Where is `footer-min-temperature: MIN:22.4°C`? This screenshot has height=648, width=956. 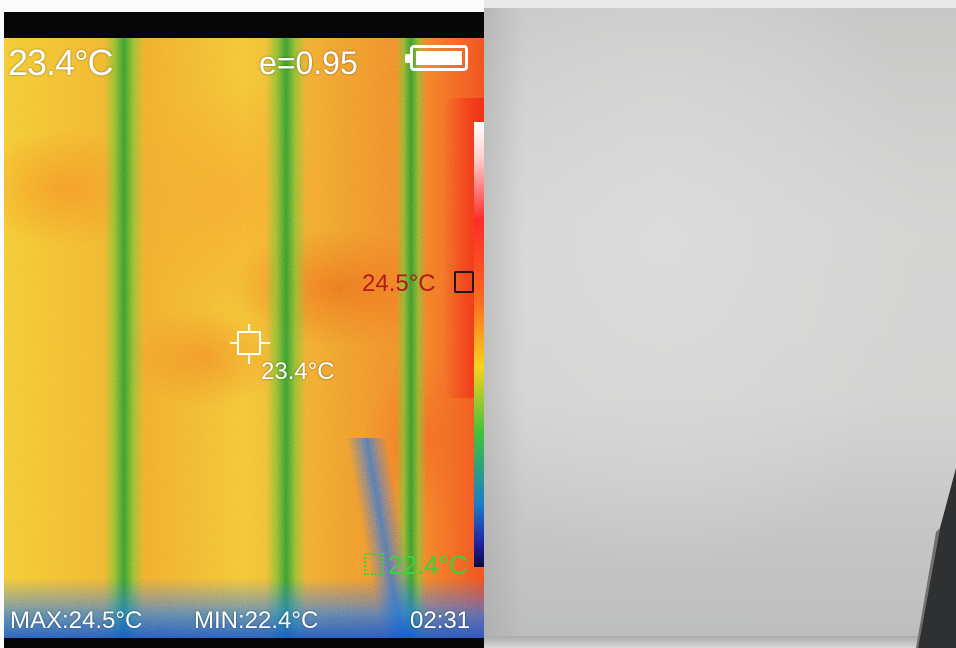 footer-min-temperature: MIN:22.4°C is located at coordinates (256, 620).